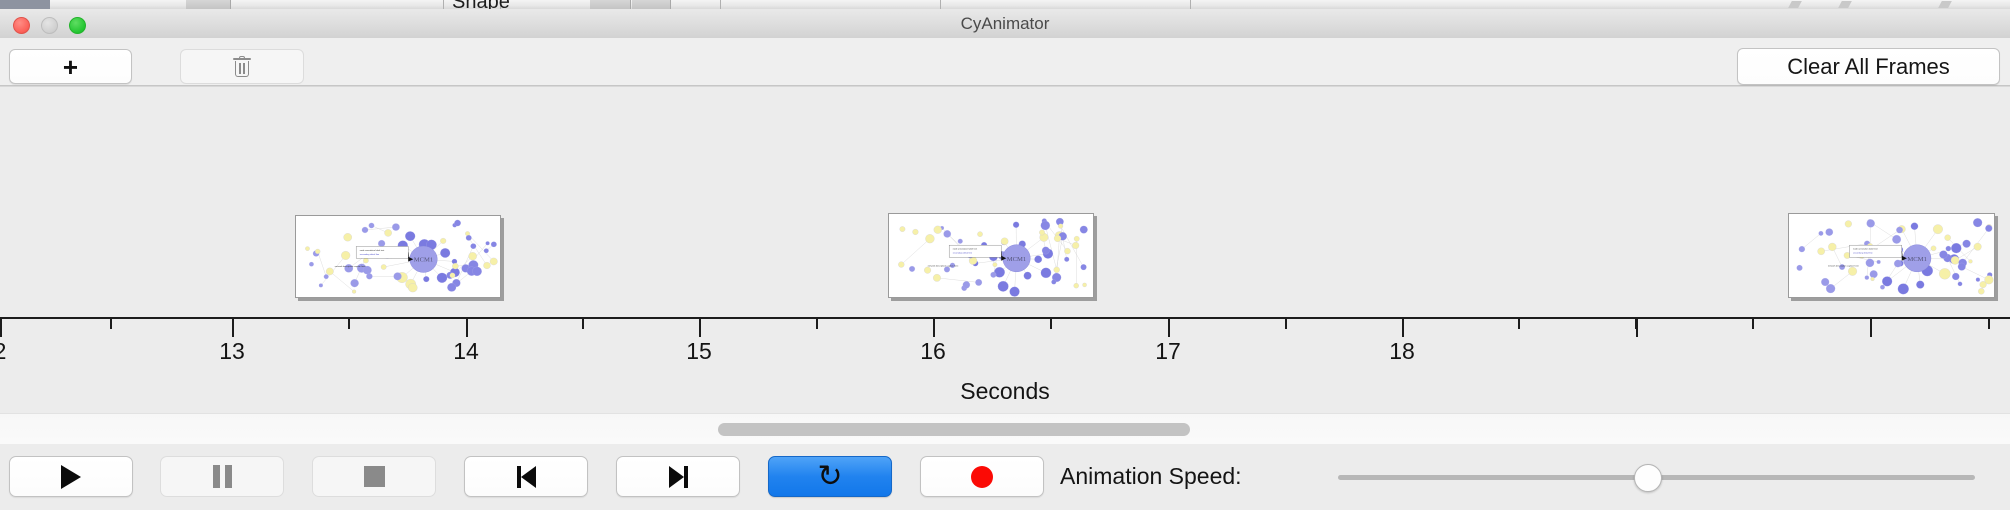 This screenshot has width=2010, height=510. I want to click on skip-to-end-button, so click(678, 476).